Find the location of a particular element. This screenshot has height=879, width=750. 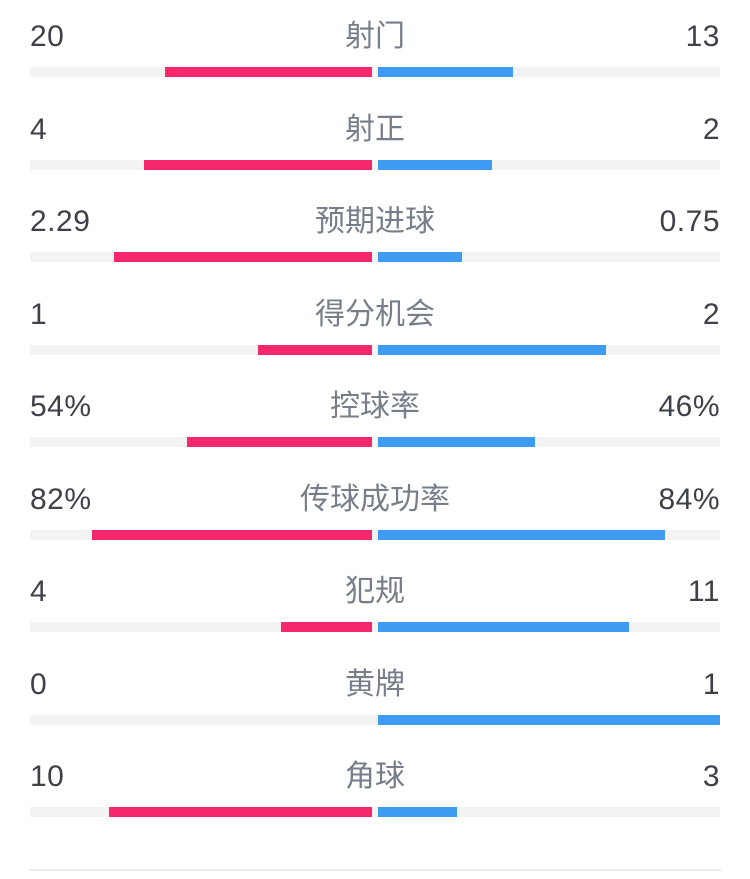

stat-label: 传球成功率 is located at coordinates (375, 499).